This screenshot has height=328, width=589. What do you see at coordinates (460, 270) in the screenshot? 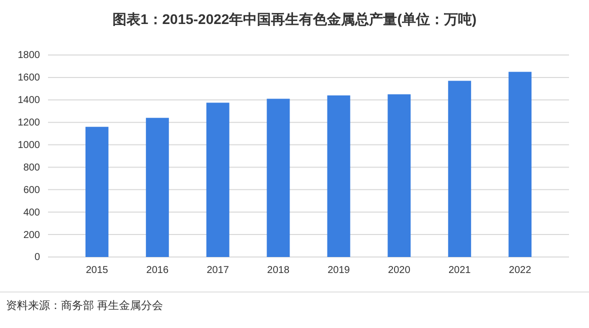
I see `x-tick-label: 2021` at bounding box center [460, 270].